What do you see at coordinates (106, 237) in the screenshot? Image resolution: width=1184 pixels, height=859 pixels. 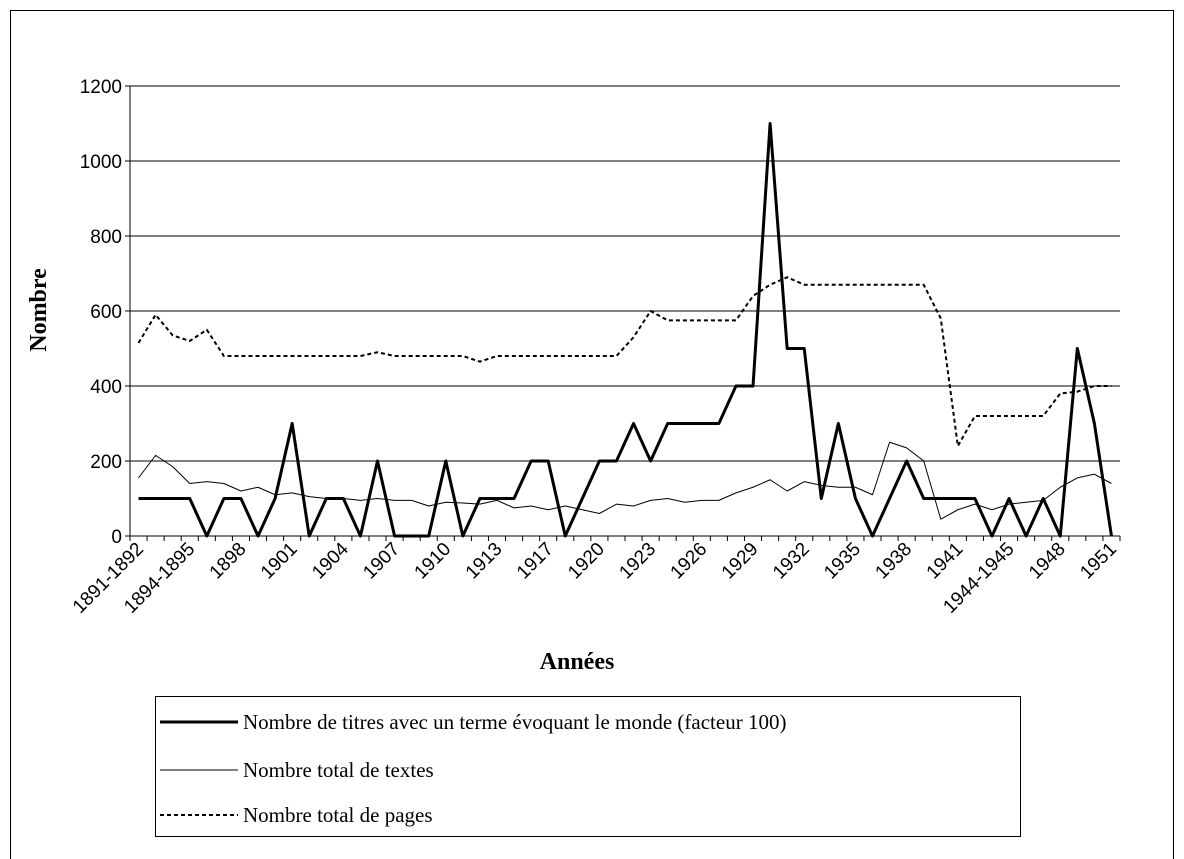 I see `y-tick-label: 800` at bounding box center [106, 237].